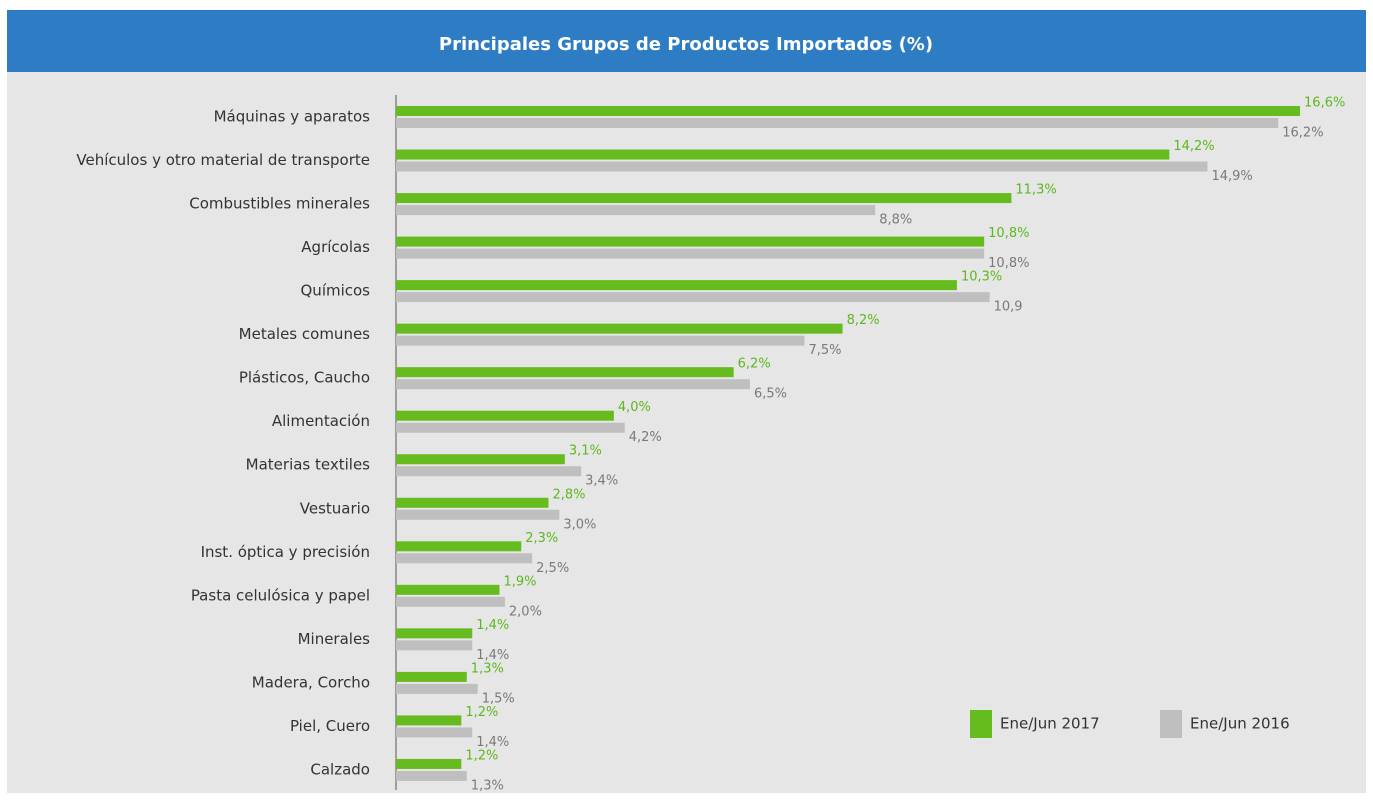 This screenshot has height=800, width=1373. I want to click on legend-label: Ene/Jun 2016, so click(1240, 724).